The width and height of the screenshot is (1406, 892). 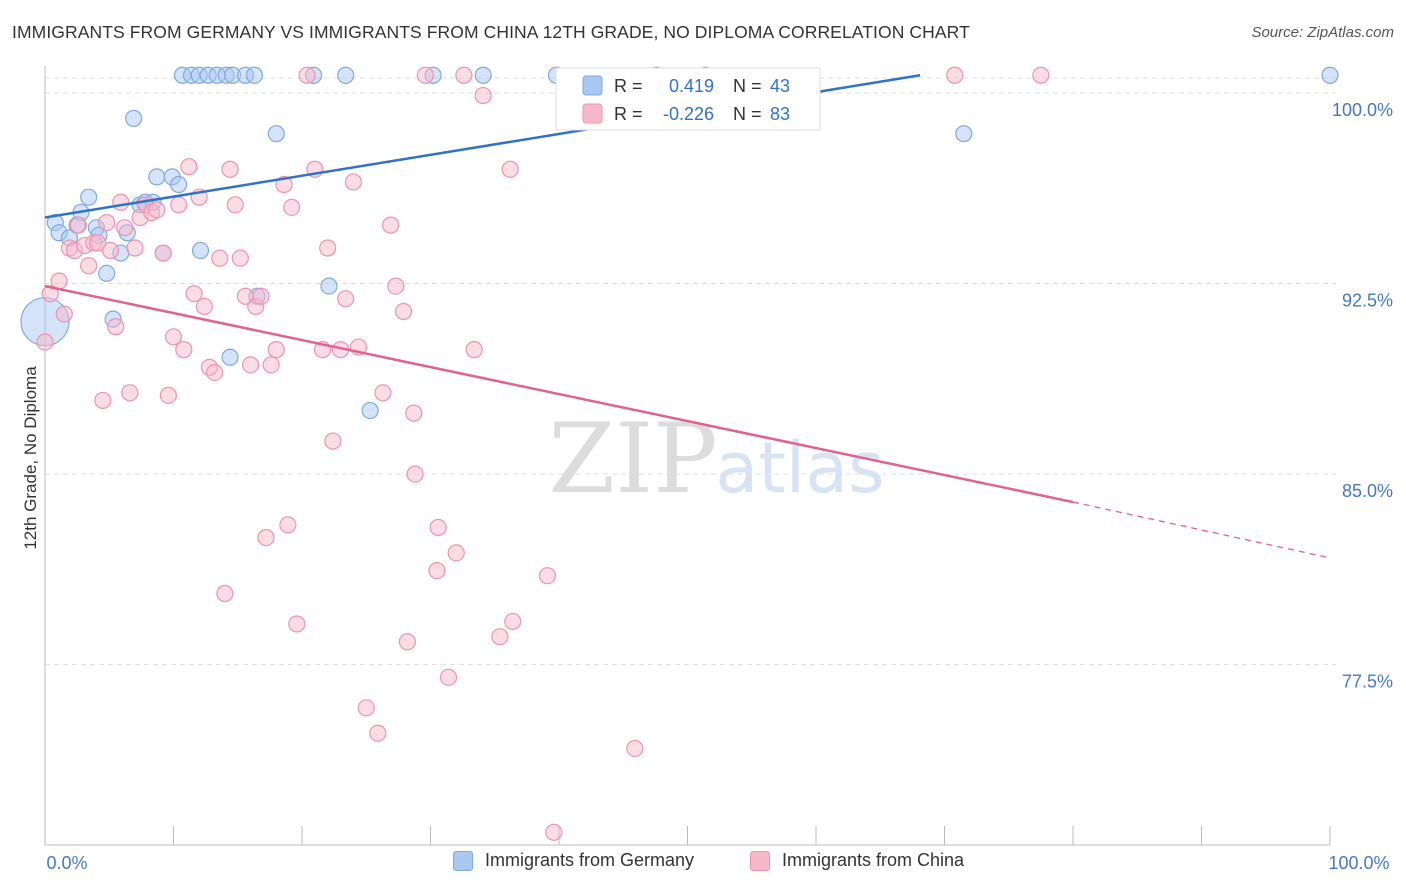 I want to click on stats-legend-swatch-germany, so click(x=592, y=85).